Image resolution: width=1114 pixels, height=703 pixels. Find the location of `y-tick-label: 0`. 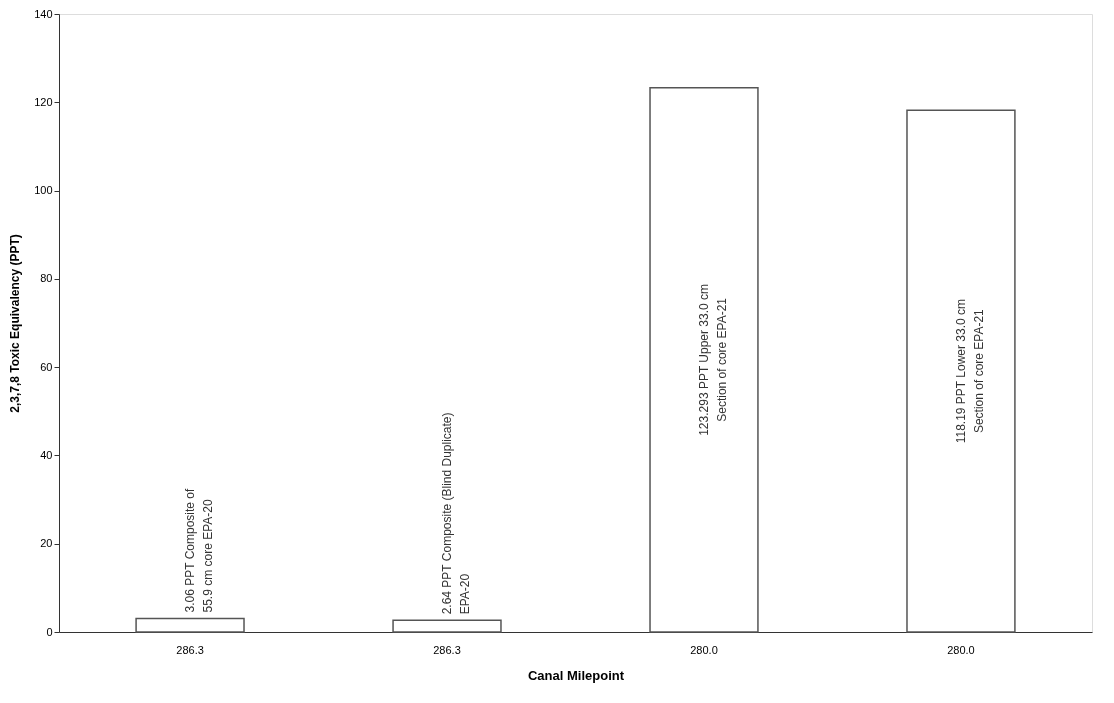

y-tick-label: 0 is located at coordinates (49, 631).